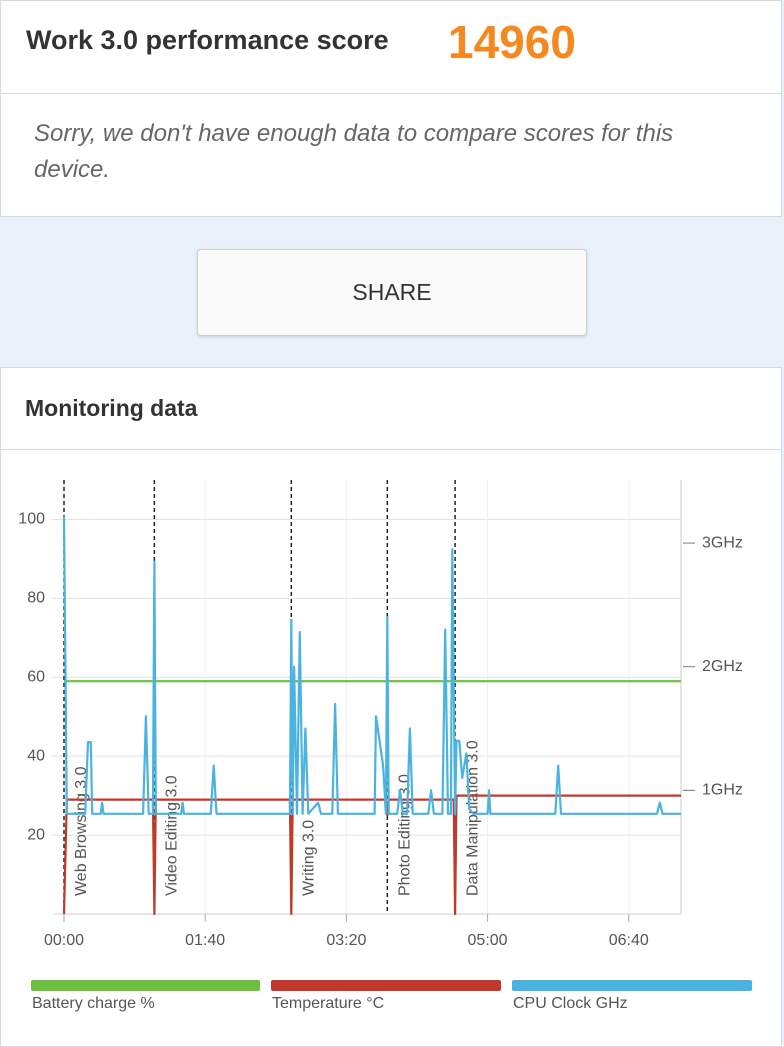 The height and width of the screenshot is (1047, 784). I want to click on y2-tick-label: 2GHz, so click(722, 666).